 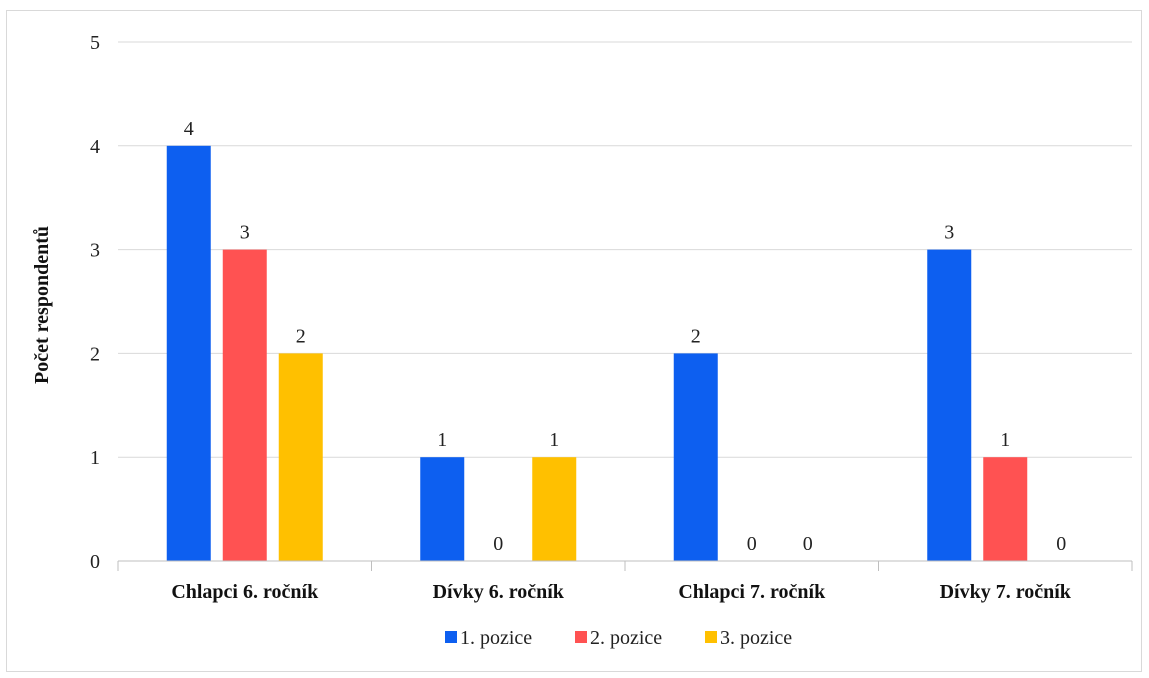 What do you see at coordinates (1006, 592) in the screenshot?
I see `x-category-label: Dívky 7. ročník` at bounding box center [1006, 592].